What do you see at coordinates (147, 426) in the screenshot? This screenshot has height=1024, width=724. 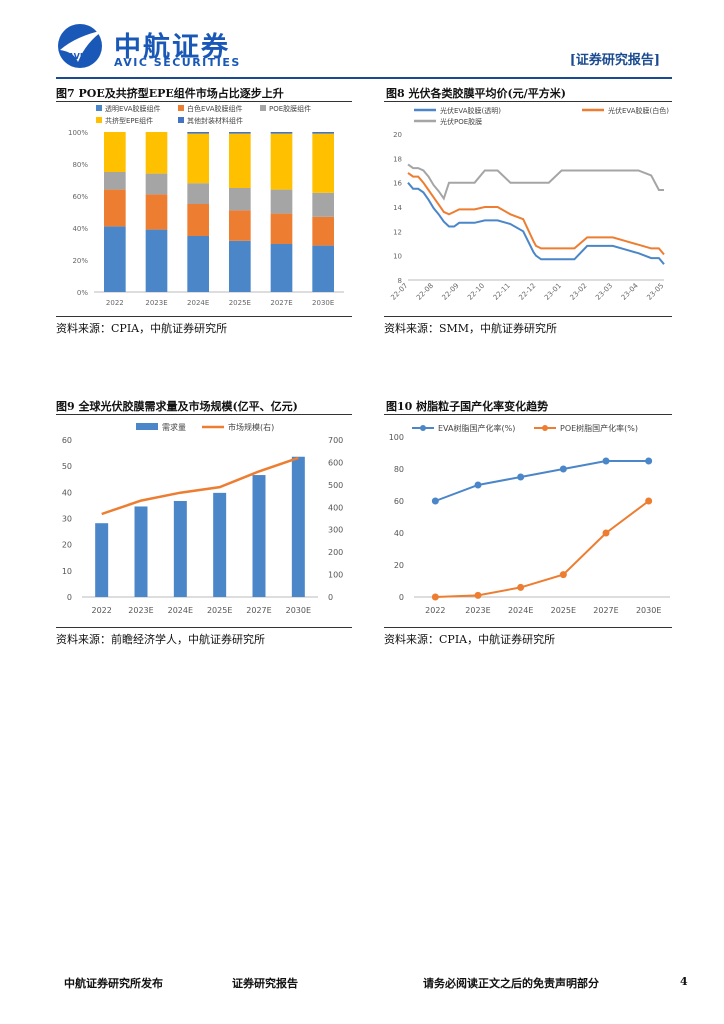 I see `fig9-legend-swatch` at bounding box center [147, 426].